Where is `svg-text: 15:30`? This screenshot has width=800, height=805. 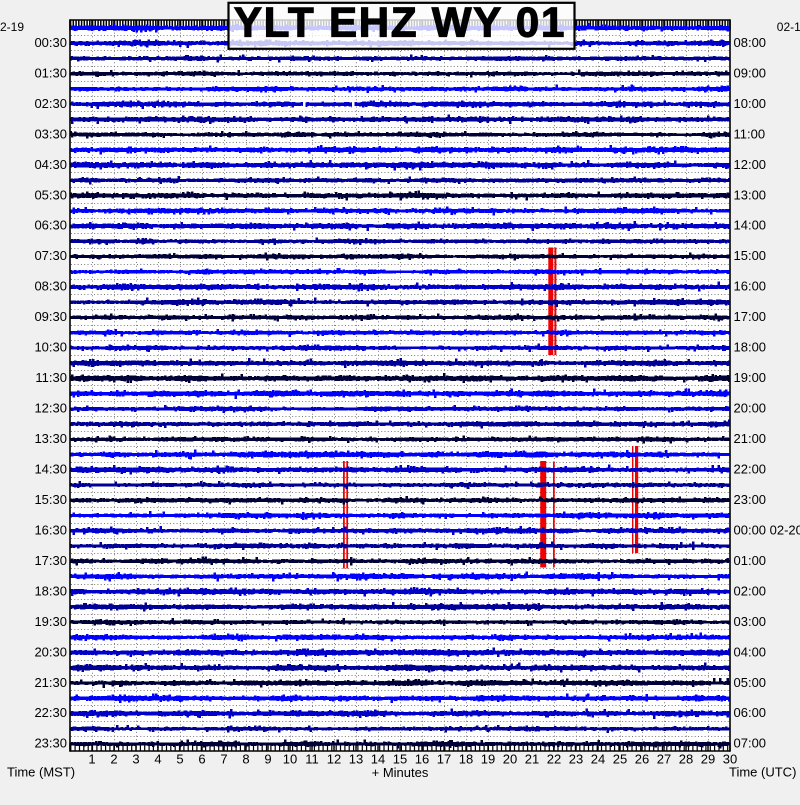
svg-text: 15:30 is located at coordinates (50, 499).